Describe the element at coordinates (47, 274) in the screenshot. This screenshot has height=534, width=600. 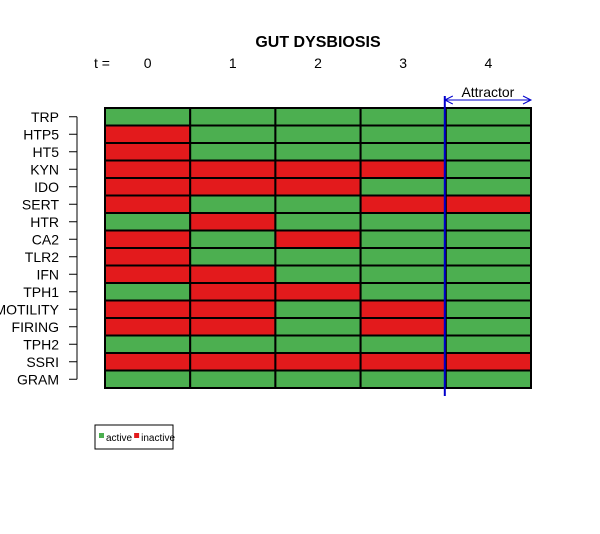
I see `row-label: IFN` at that location.